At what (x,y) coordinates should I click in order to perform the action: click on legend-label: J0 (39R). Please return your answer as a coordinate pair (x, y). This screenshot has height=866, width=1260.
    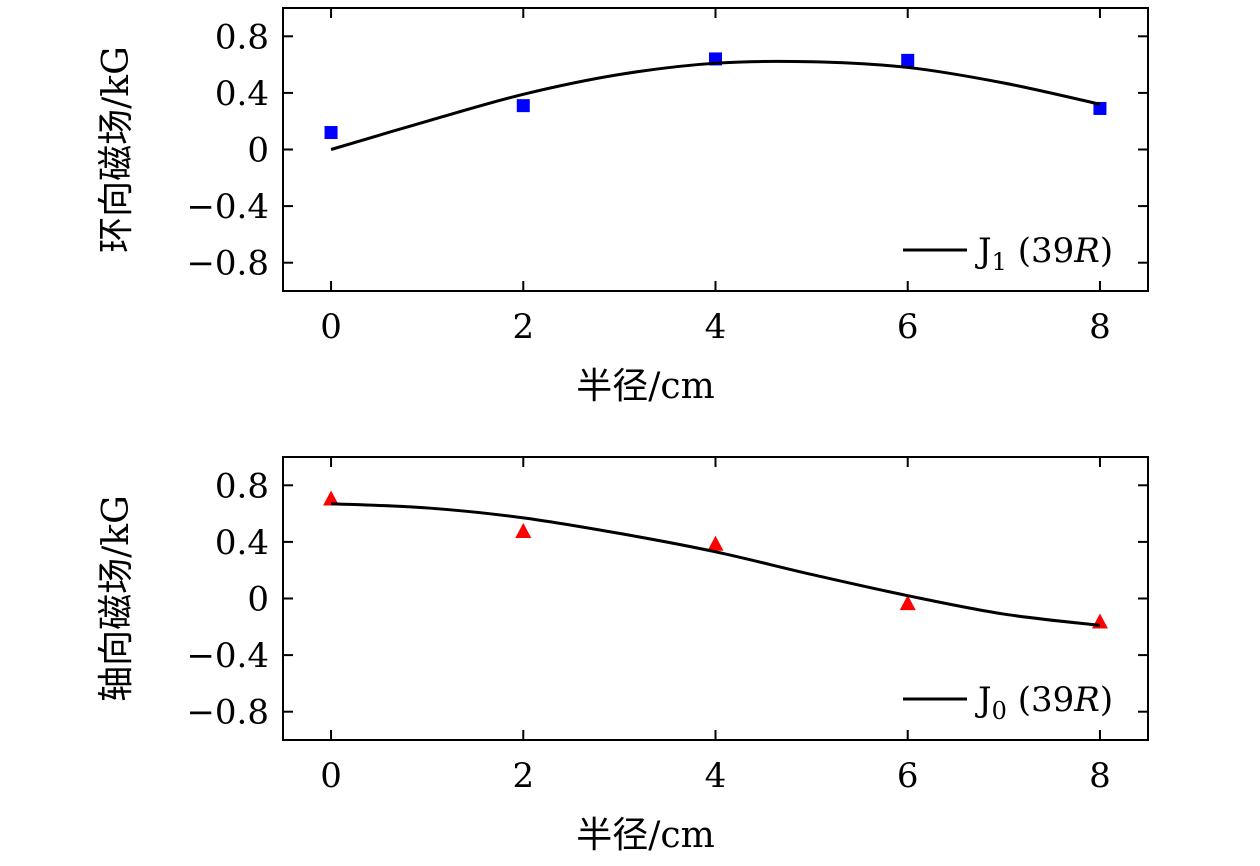
    Looking at the image, I should click on (1044, 702).